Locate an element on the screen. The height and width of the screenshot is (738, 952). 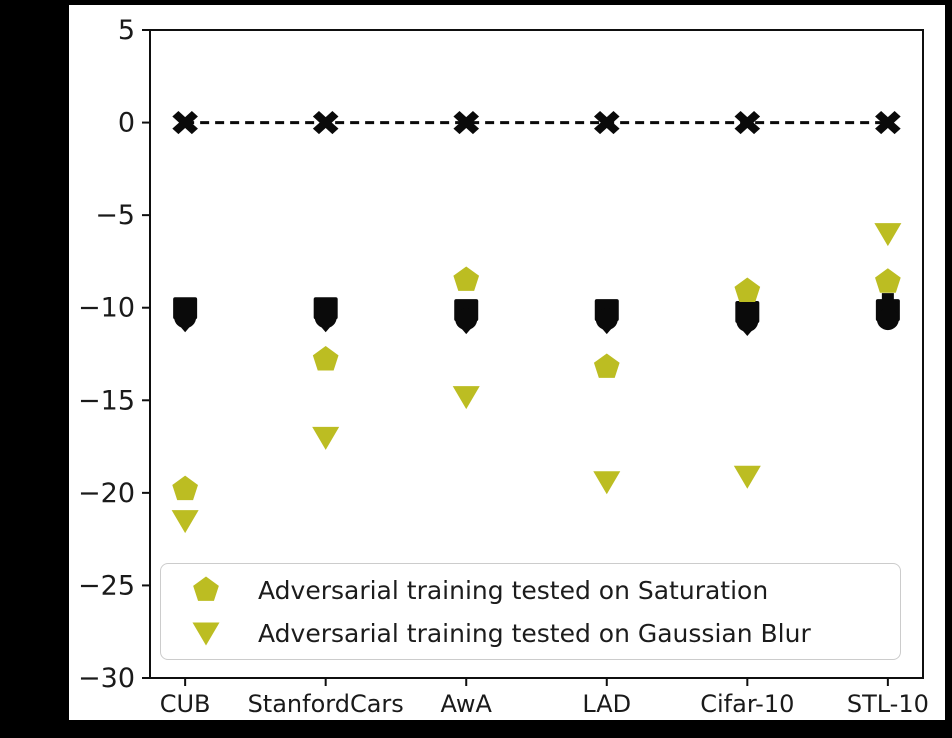
y-tick-label: 0 is located at coordinates (126, 123).